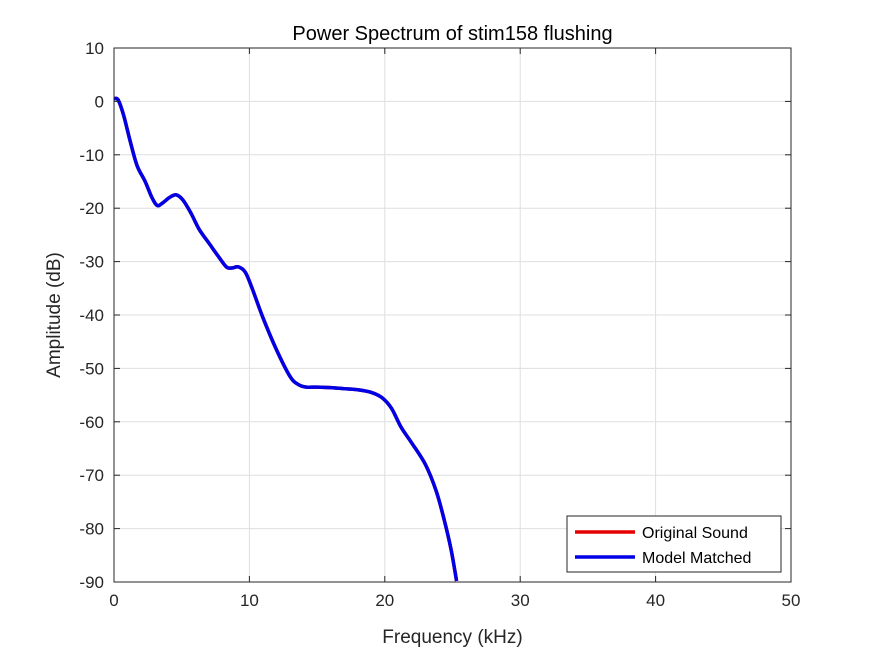 Image resolution: width=875 pixels, height=656 pixels. What do you see at coordinates (91, 155) in the screenshot?
I see `y-tick-label: -10` at bounding box center [91, 155].